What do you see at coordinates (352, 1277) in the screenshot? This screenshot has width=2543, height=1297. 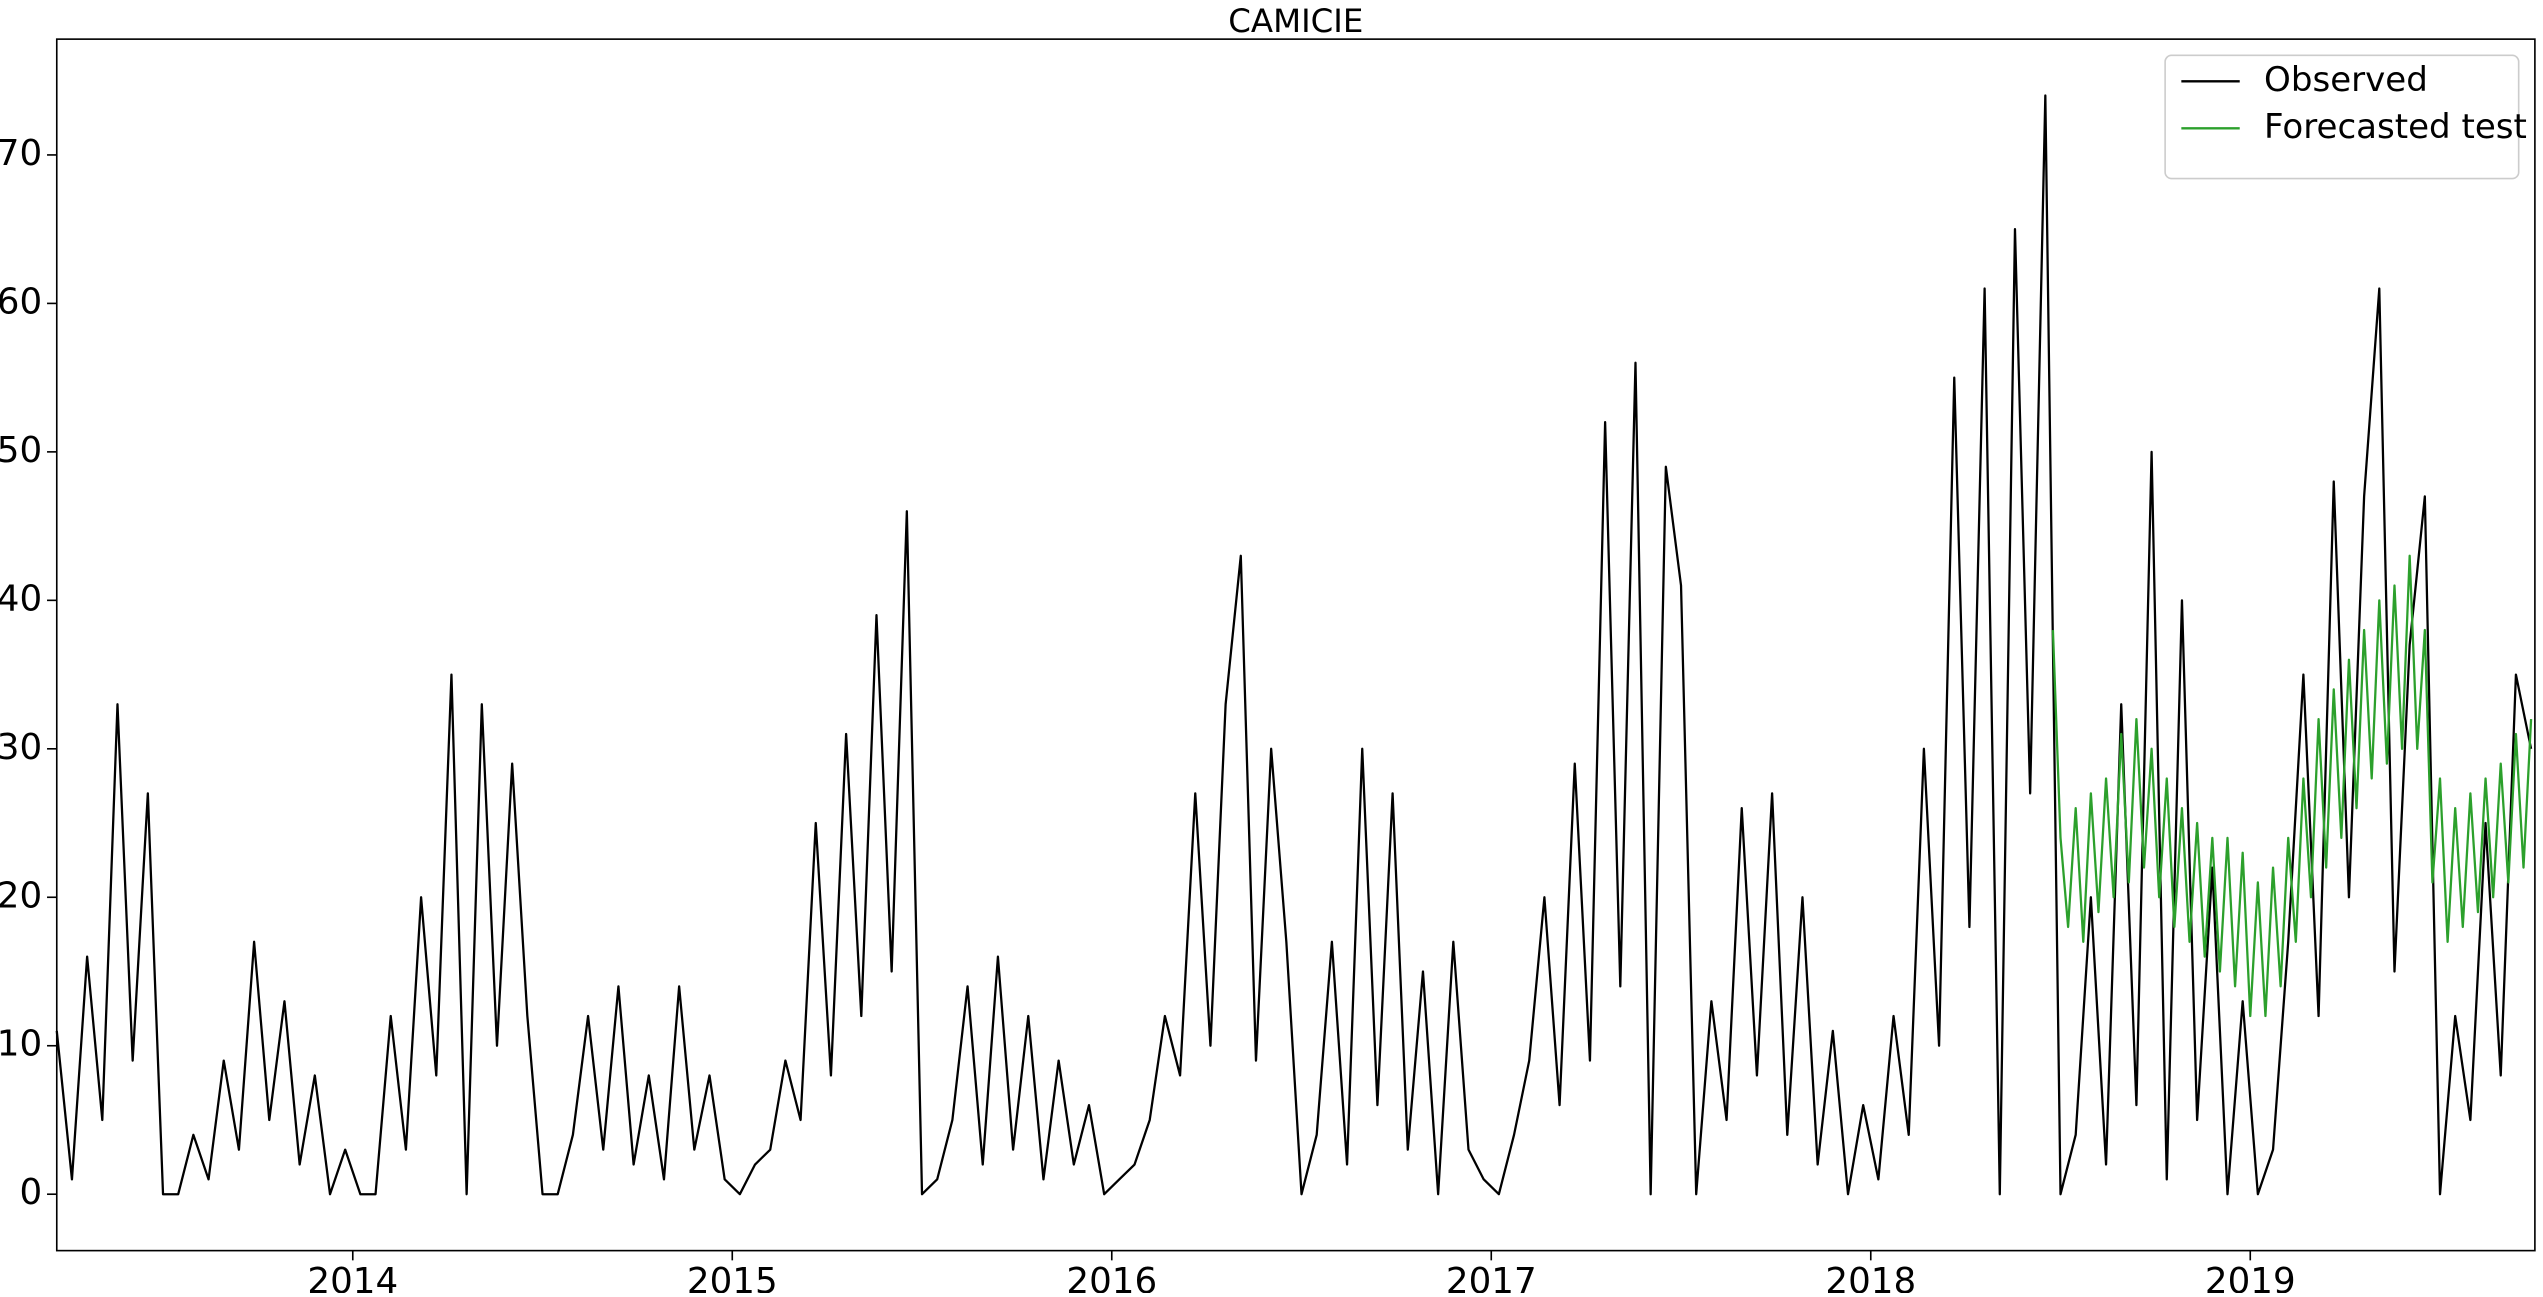 I see `x-tick-label: 2014` at bounding box center [352, 1277].